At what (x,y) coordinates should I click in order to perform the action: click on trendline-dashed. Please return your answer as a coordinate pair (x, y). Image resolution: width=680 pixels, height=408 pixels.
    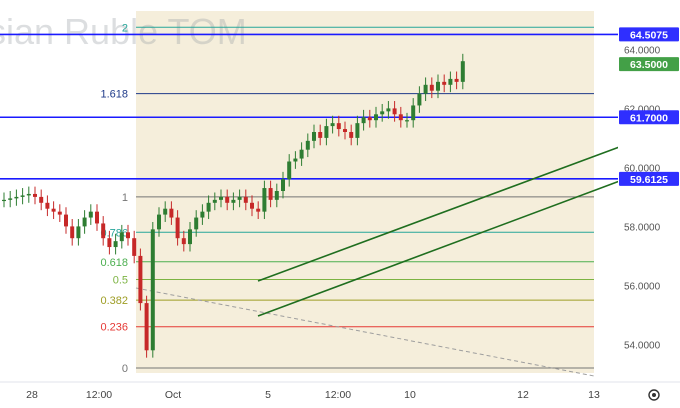
    Looking at the image, I should click on (365, 332).